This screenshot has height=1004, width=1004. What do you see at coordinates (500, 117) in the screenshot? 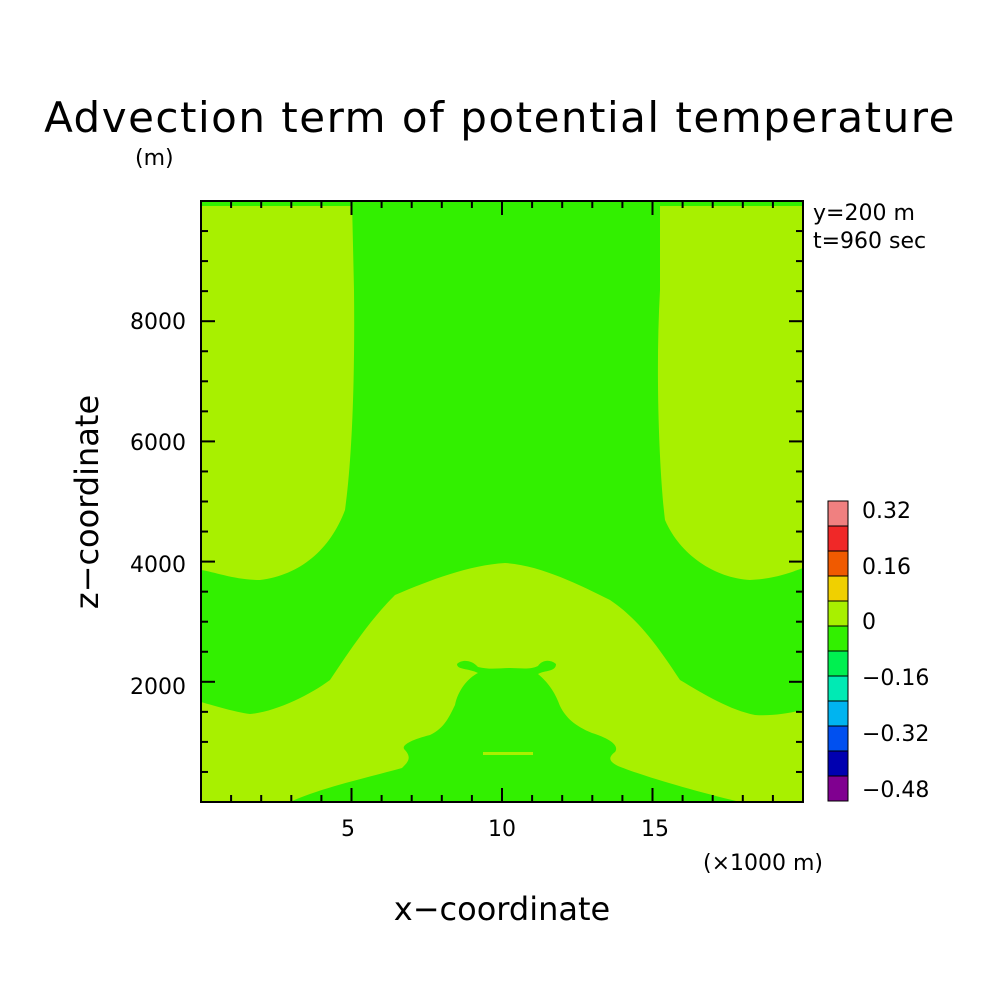
I see `chart-title: Advection term of potential temperature` at bounding box center [500, 117].